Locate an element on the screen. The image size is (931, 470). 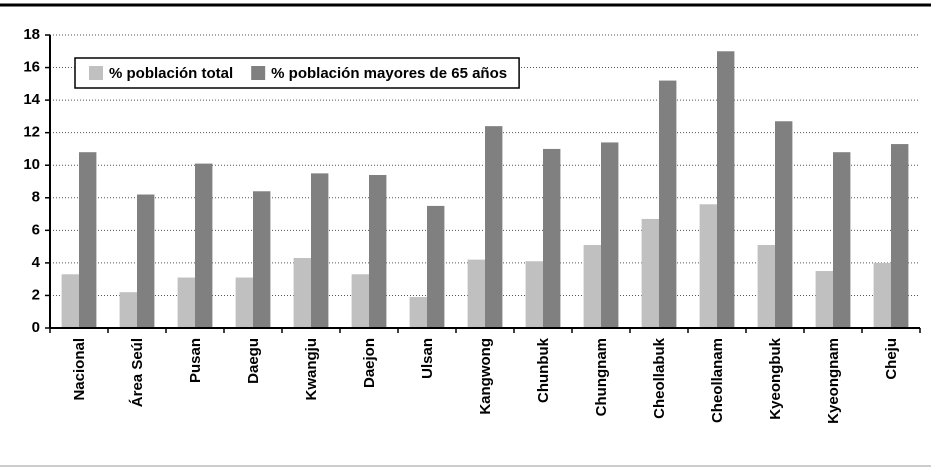
x-tick-label: Chunbuk is located at coordinates (543, 370).